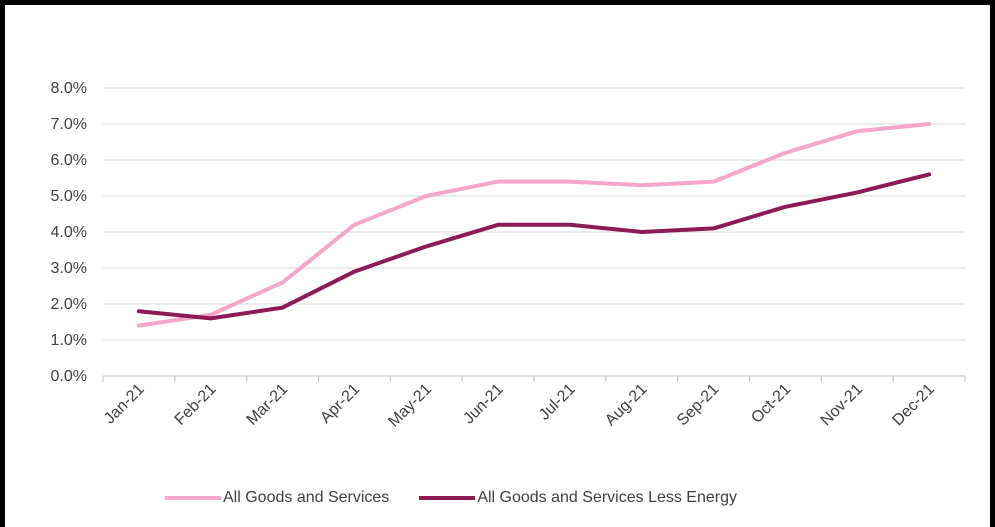  I want to click on y-axis-tick-labels: 0.0% 1.0% 2.0% 3.0% 4.0% 5.0% 6.0% 7.0% 8.0%, so click(69, 232).